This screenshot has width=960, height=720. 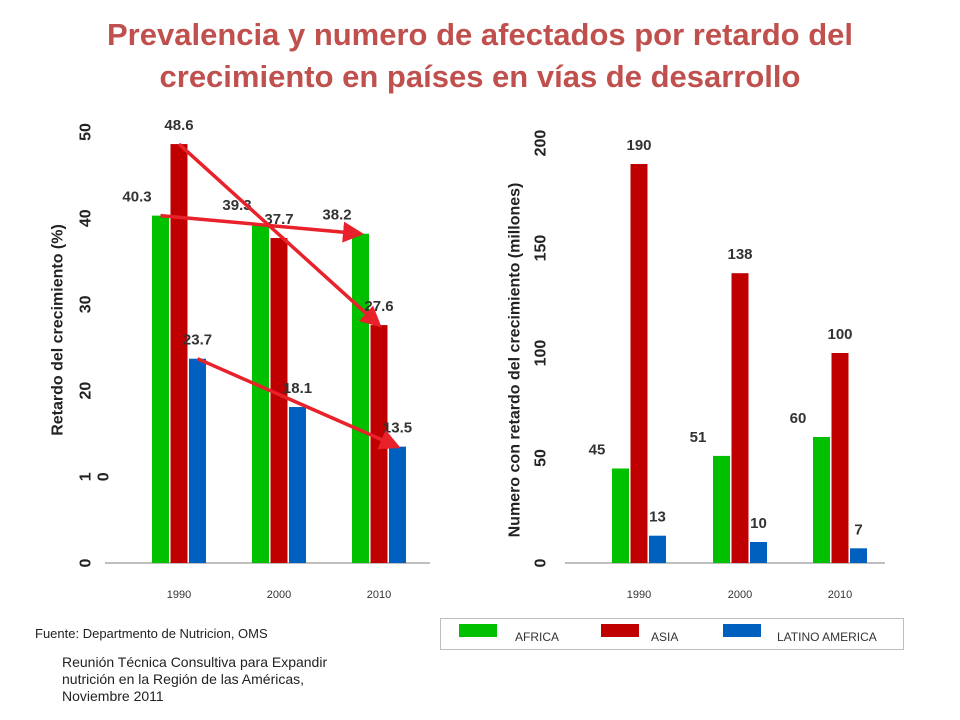 I want to click on source-note: Fuente: Departmento de Nutricion, OMS, so click(x=151, y=633).